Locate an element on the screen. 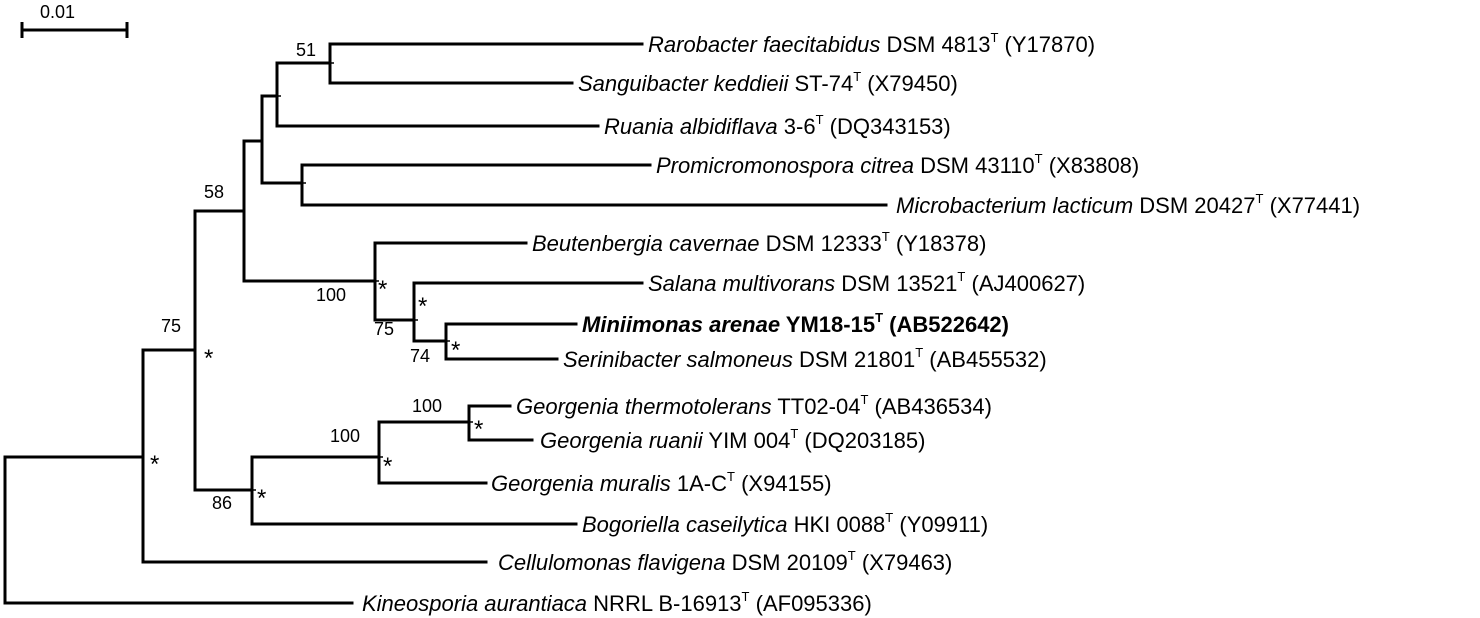 The height and width of the screenshot is (618, 1480). taxon-species: Salana multivorans is located at coordinates (741, 283).